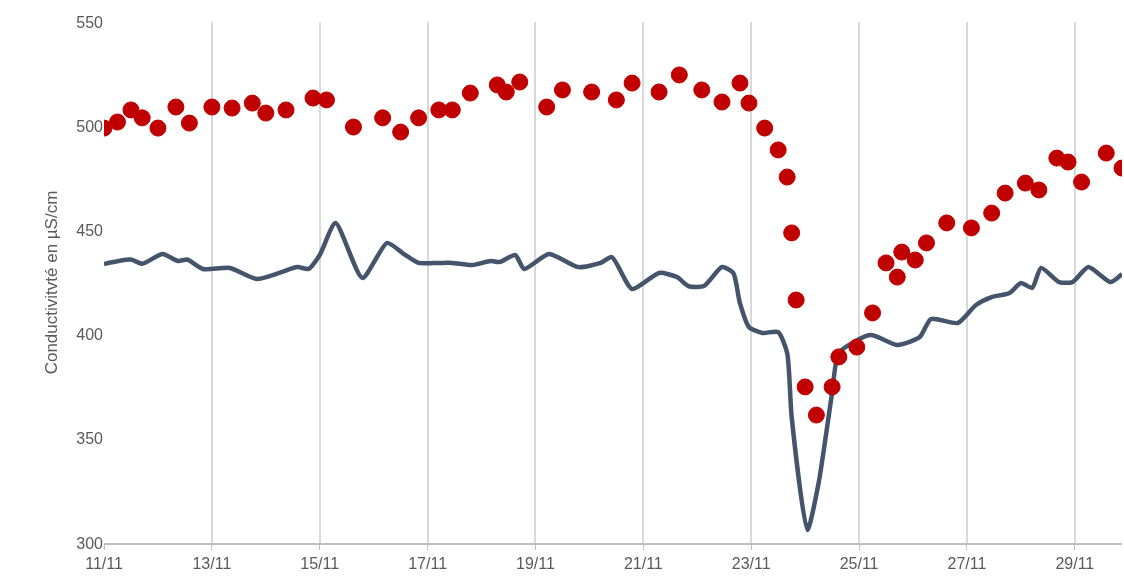 Image resolution: width=1124 pixels, height=585 pixels. I want to click on x-tick-label: 25/11, so click(859, 564).